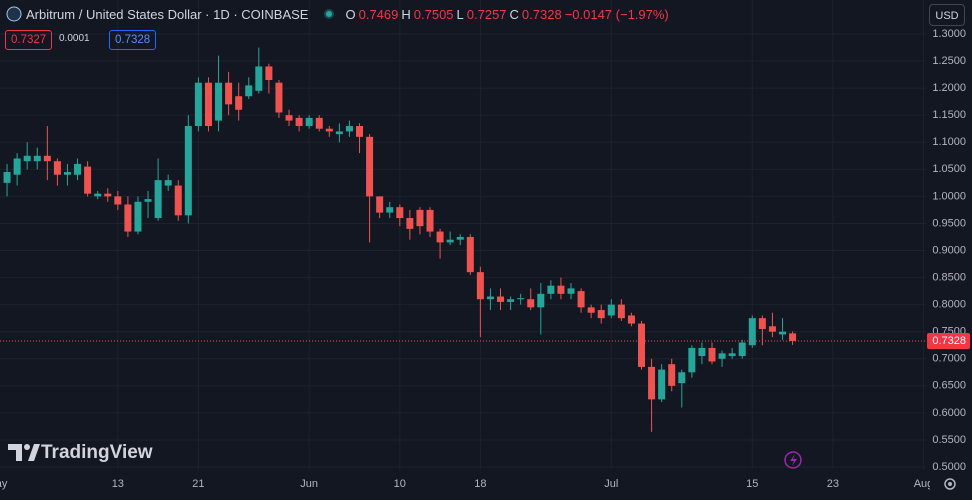 This screenshot has height=500, width=972. What do you see at coordinates (400, 484) in the screenshot?
I see `x-tick-label: 10` at bounding box center [400, 484].